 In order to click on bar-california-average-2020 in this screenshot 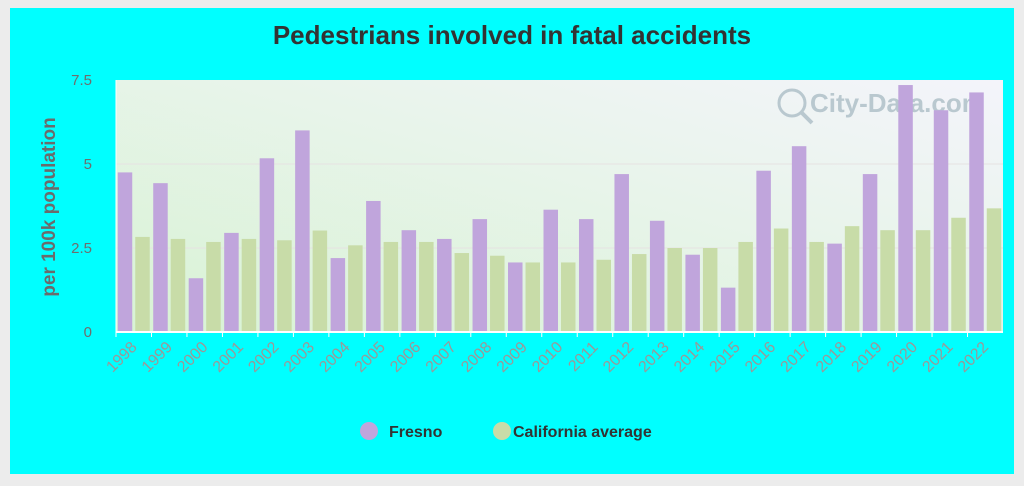, I will do `click(923, 281)`.